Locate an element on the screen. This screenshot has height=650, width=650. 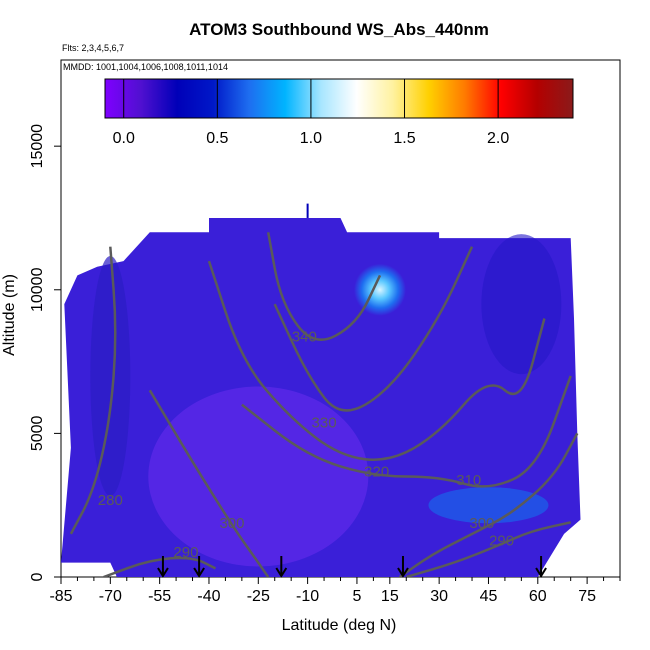
x-tick-label: 45 is located at coordinates (489, 596).